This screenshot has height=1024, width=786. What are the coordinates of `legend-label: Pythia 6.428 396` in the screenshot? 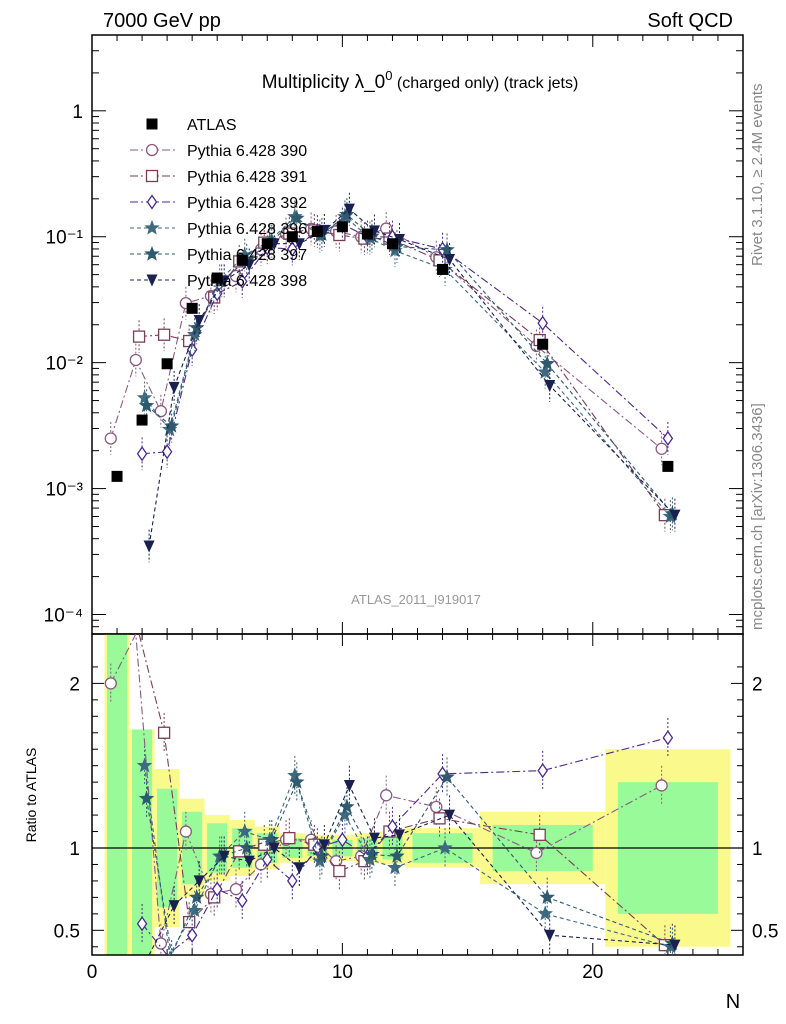 It's located at (247, 229).